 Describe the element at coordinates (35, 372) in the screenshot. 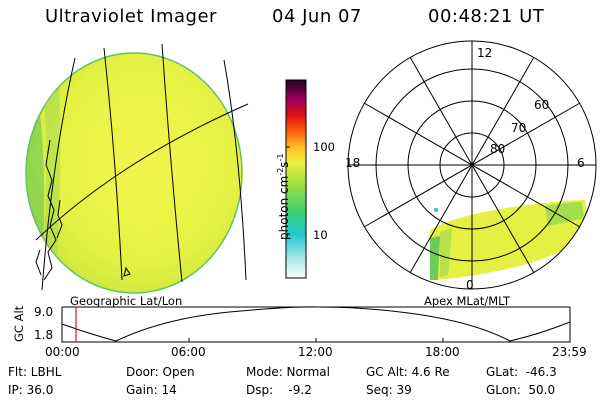

I see `filter-status: Flt: LBHL` at that location.